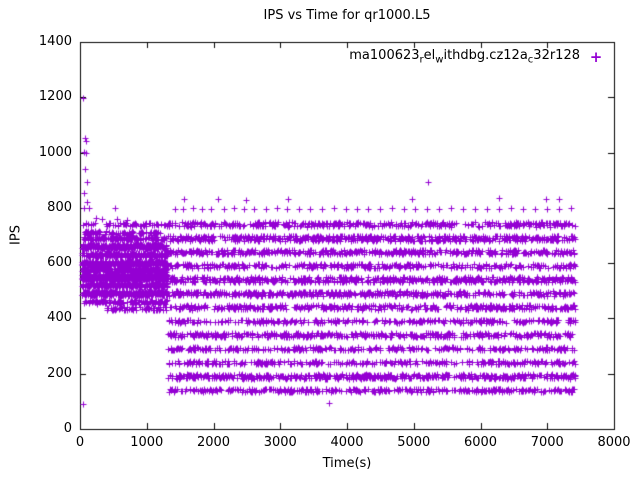  Describe the element at coordinates (596, 56) in the screenshot. I see `legend-marker-plus-icon: +` at that location.